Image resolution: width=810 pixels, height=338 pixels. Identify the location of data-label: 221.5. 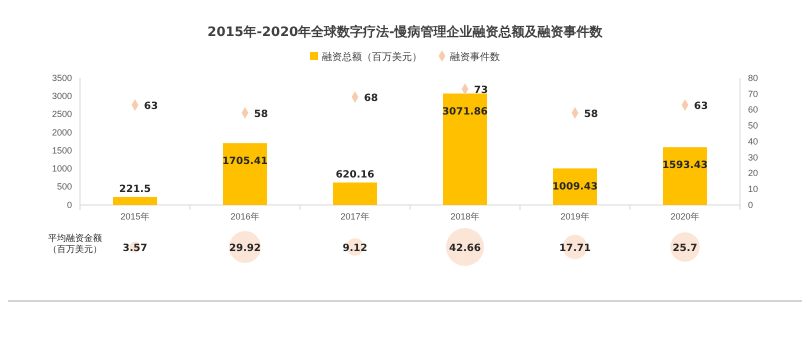
(135, 189).